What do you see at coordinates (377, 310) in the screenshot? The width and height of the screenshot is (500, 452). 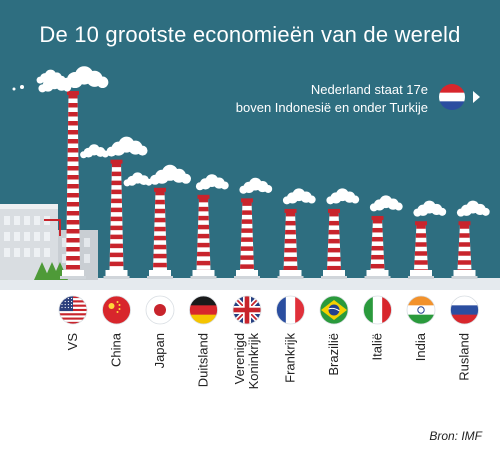 I see `italy-flag-icon` at bounding box center [377, 310].